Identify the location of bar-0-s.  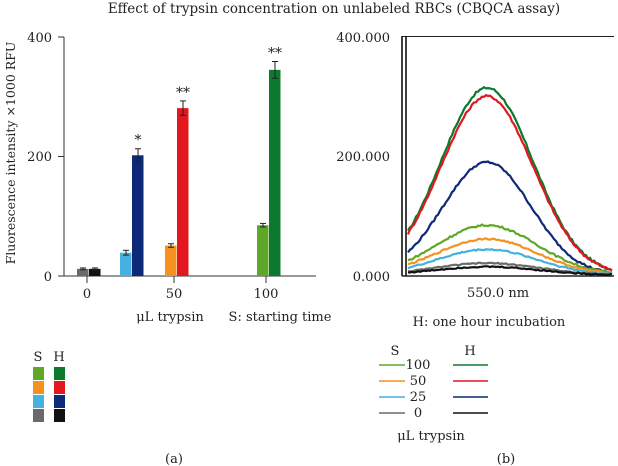
(83, 272).